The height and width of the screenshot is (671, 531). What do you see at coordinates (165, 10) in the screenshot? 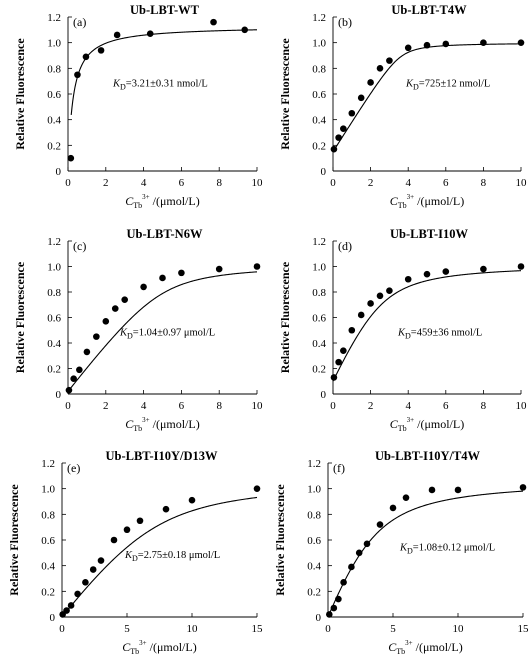
I see `panel-title: Ub-LBT-WT` at bounding box center [165, 10].